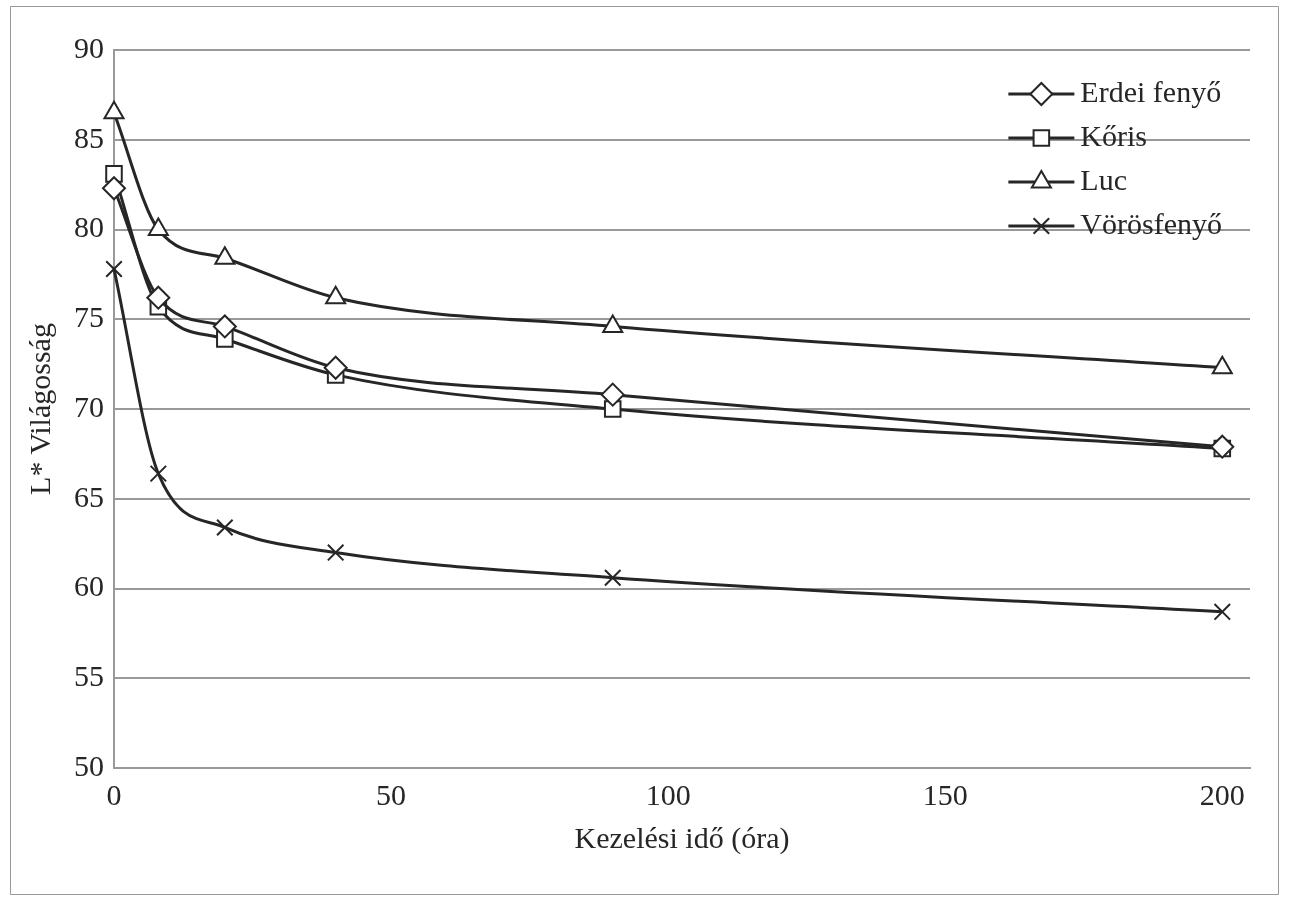 The height and width of the screenshot is (902, 1290). I want to click on x-tick-label: 0, so click(114, 794).